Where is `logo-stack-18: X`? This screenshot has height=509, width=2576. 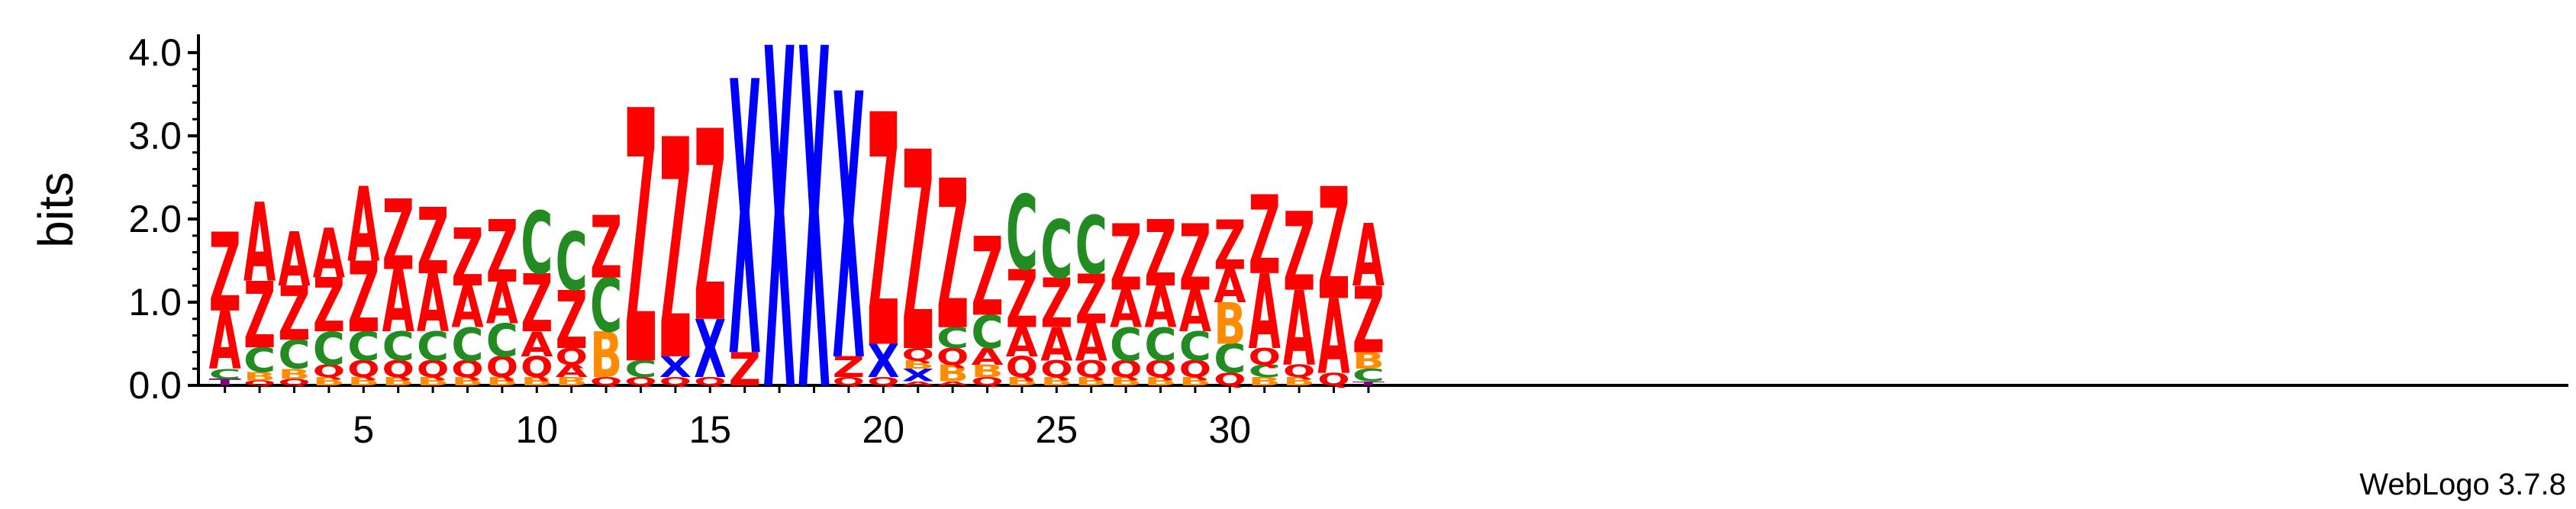 logo-stack-18: X is located at coordinates (814, 248).